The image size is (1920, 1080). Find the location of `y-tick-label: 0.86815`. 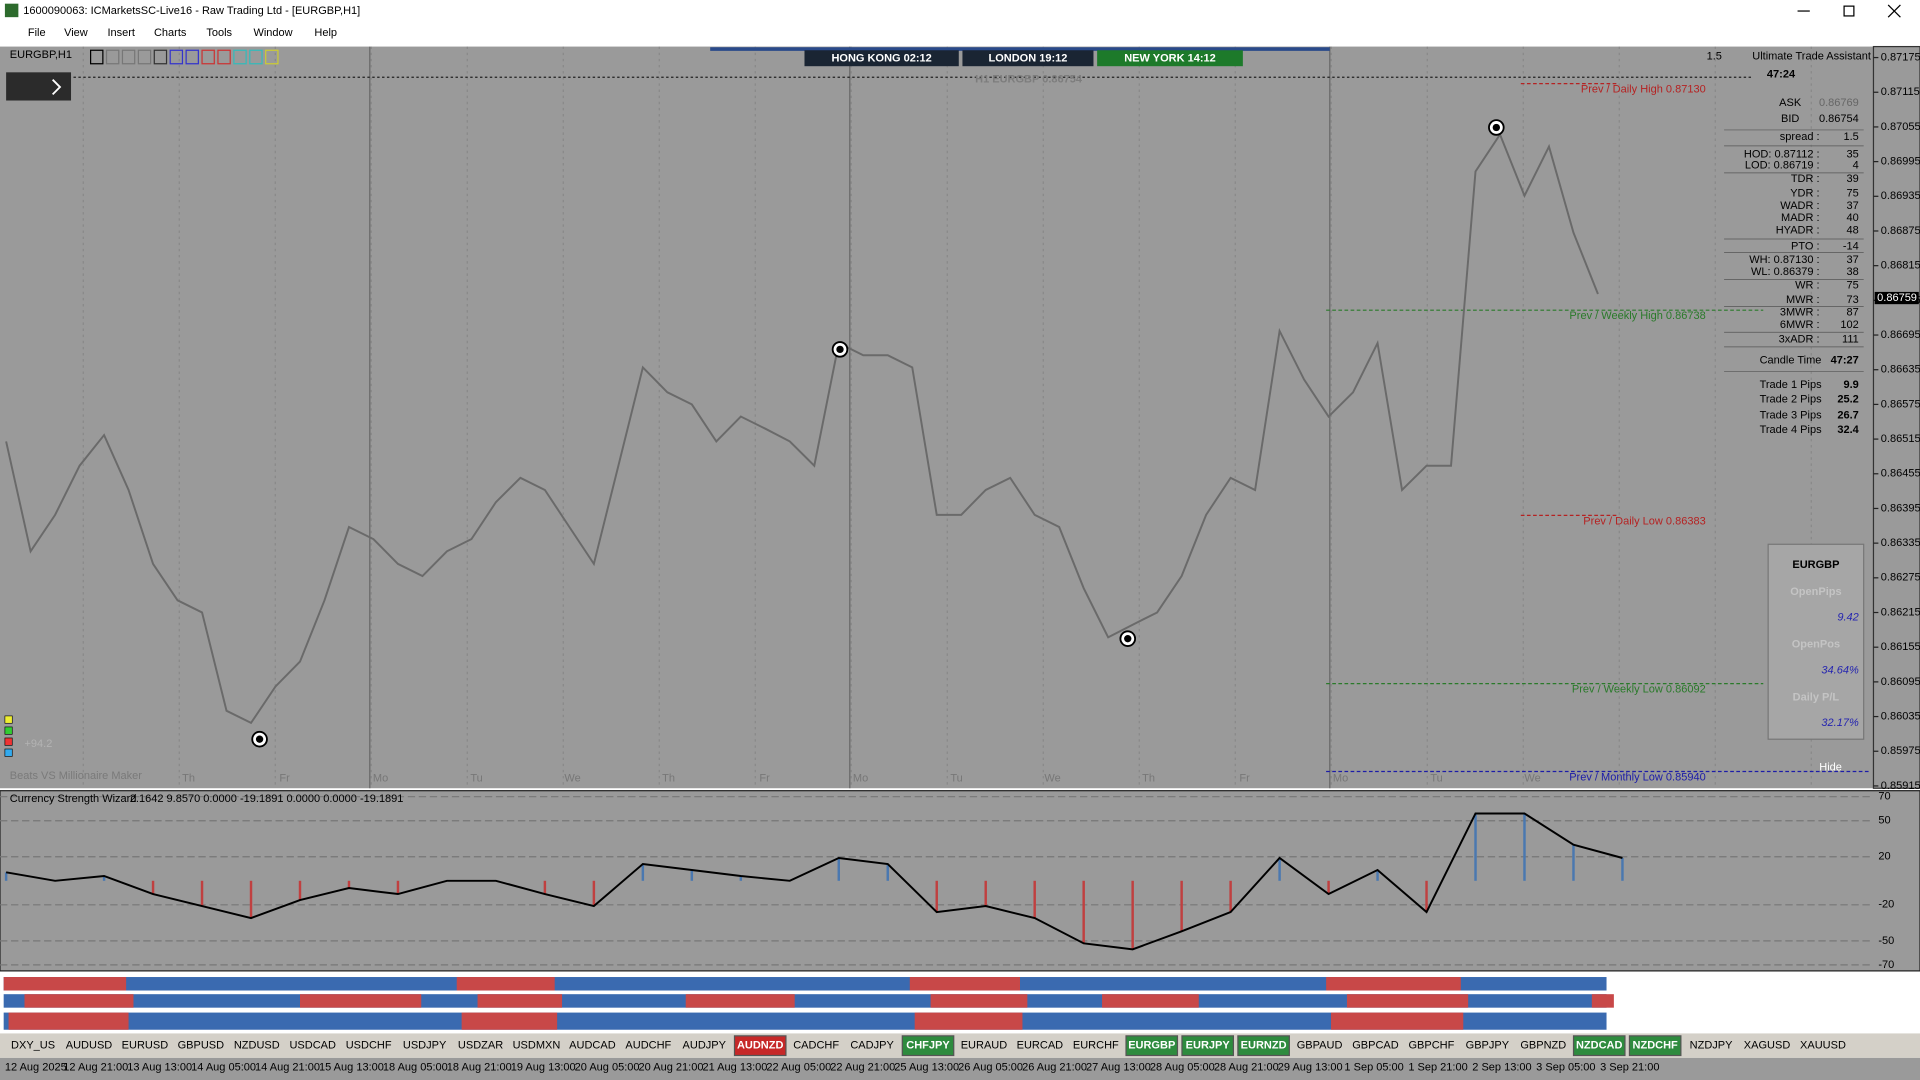

y-tick-label: 0.86815 is located at coordinates (1900, 266).